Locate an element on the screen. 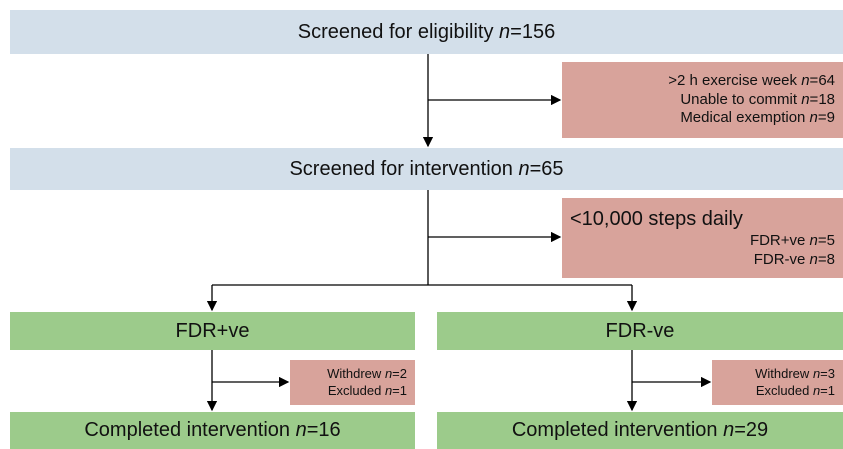 The width and height of the screenshot is (843, 449). node-box: Withdrew n=2 Excluded n=1 is located at coordinates (352, 382).